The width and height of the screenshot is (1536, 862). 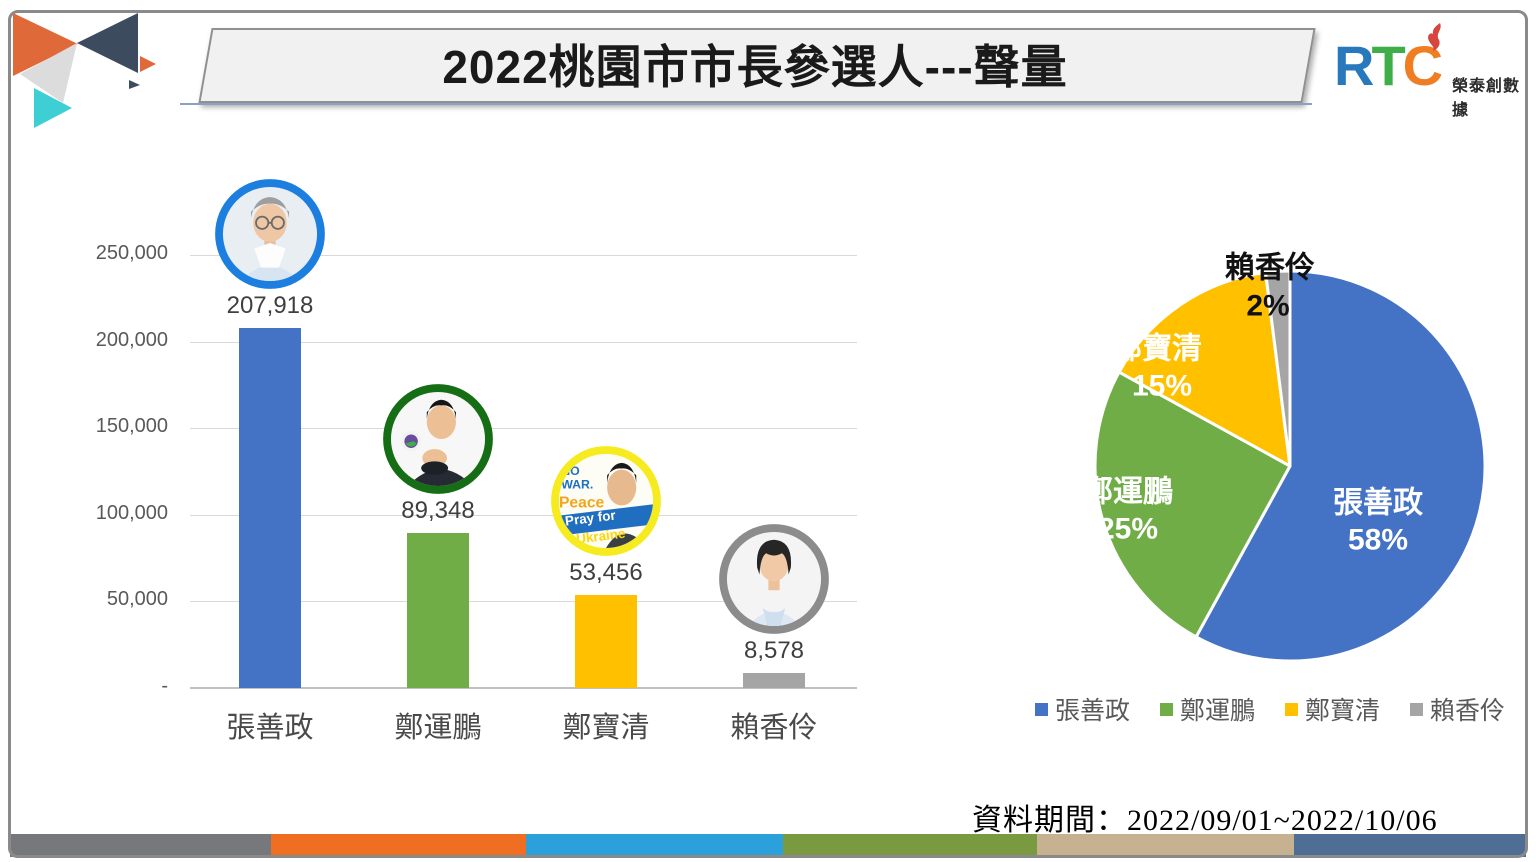 I want to click on bar-category-label: 賴香伶, so click(x=774, y=728).